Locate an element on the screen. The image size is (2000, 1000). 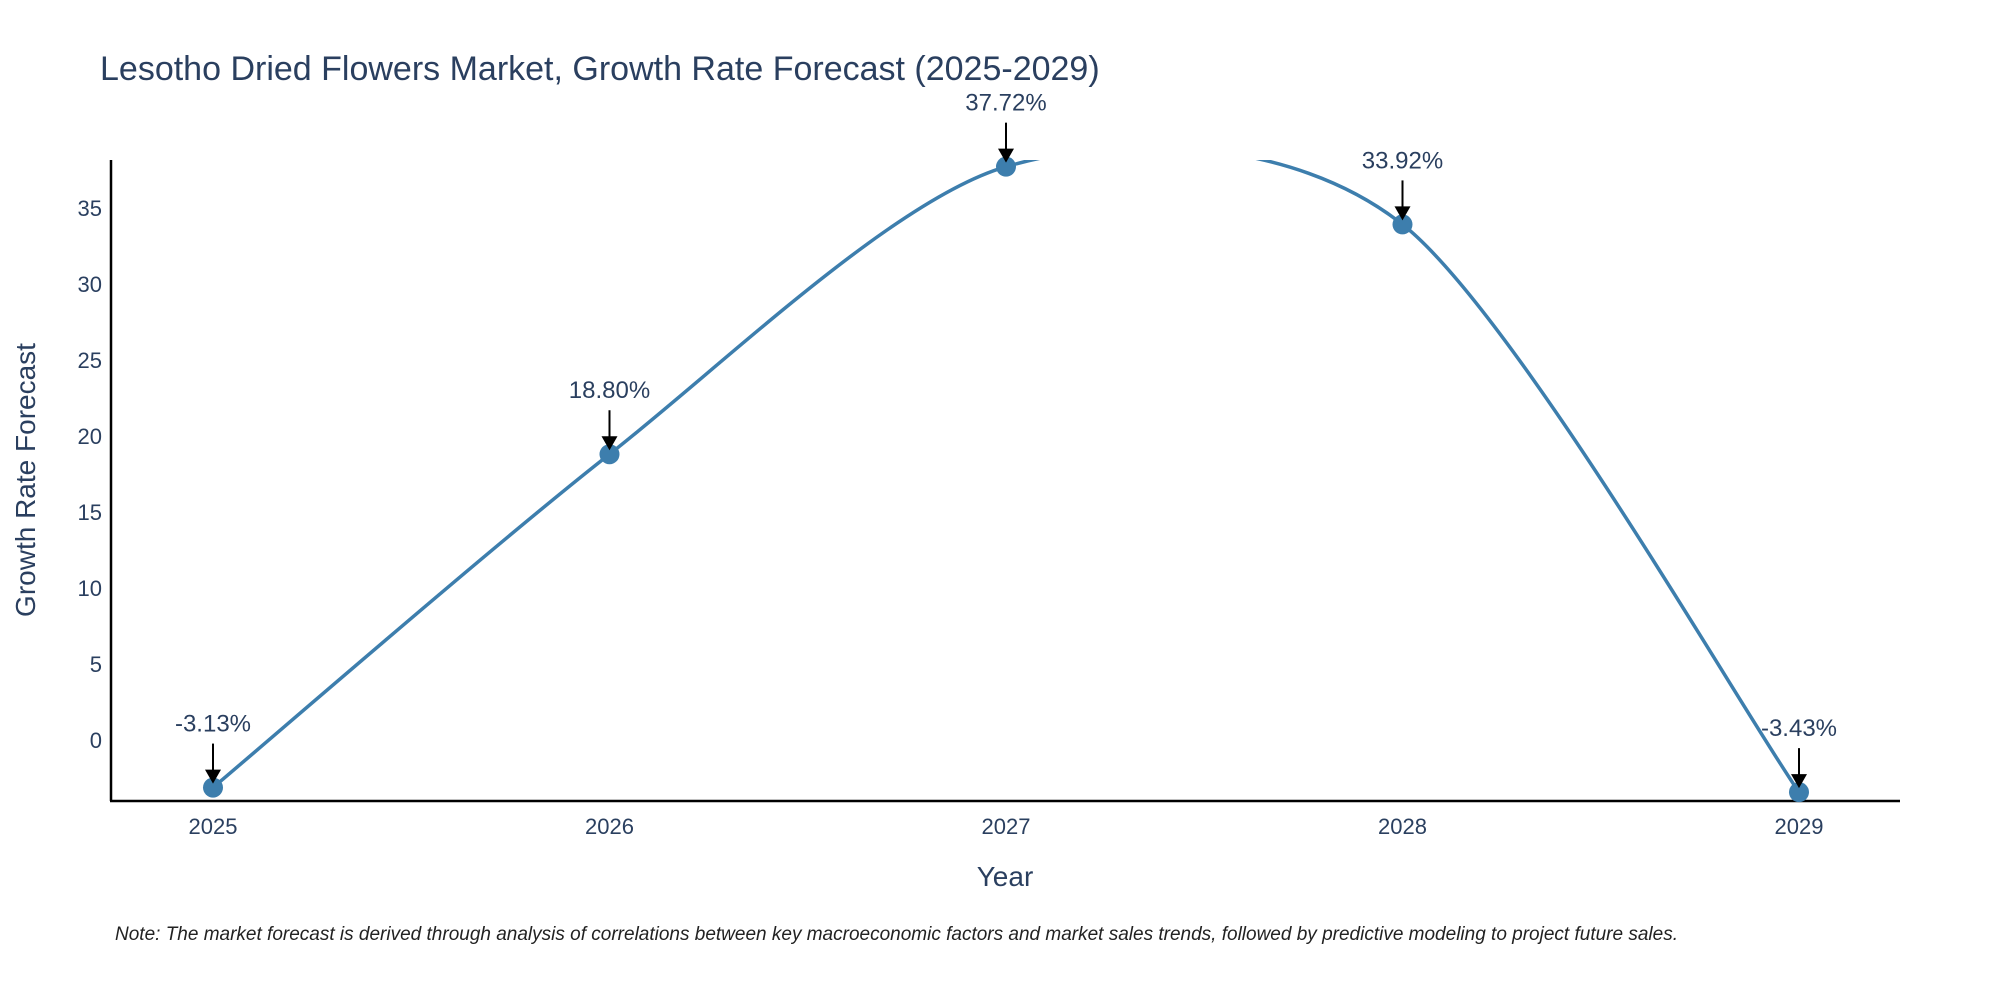
y-tick-label: 35 is located at coordinates (90, 208).